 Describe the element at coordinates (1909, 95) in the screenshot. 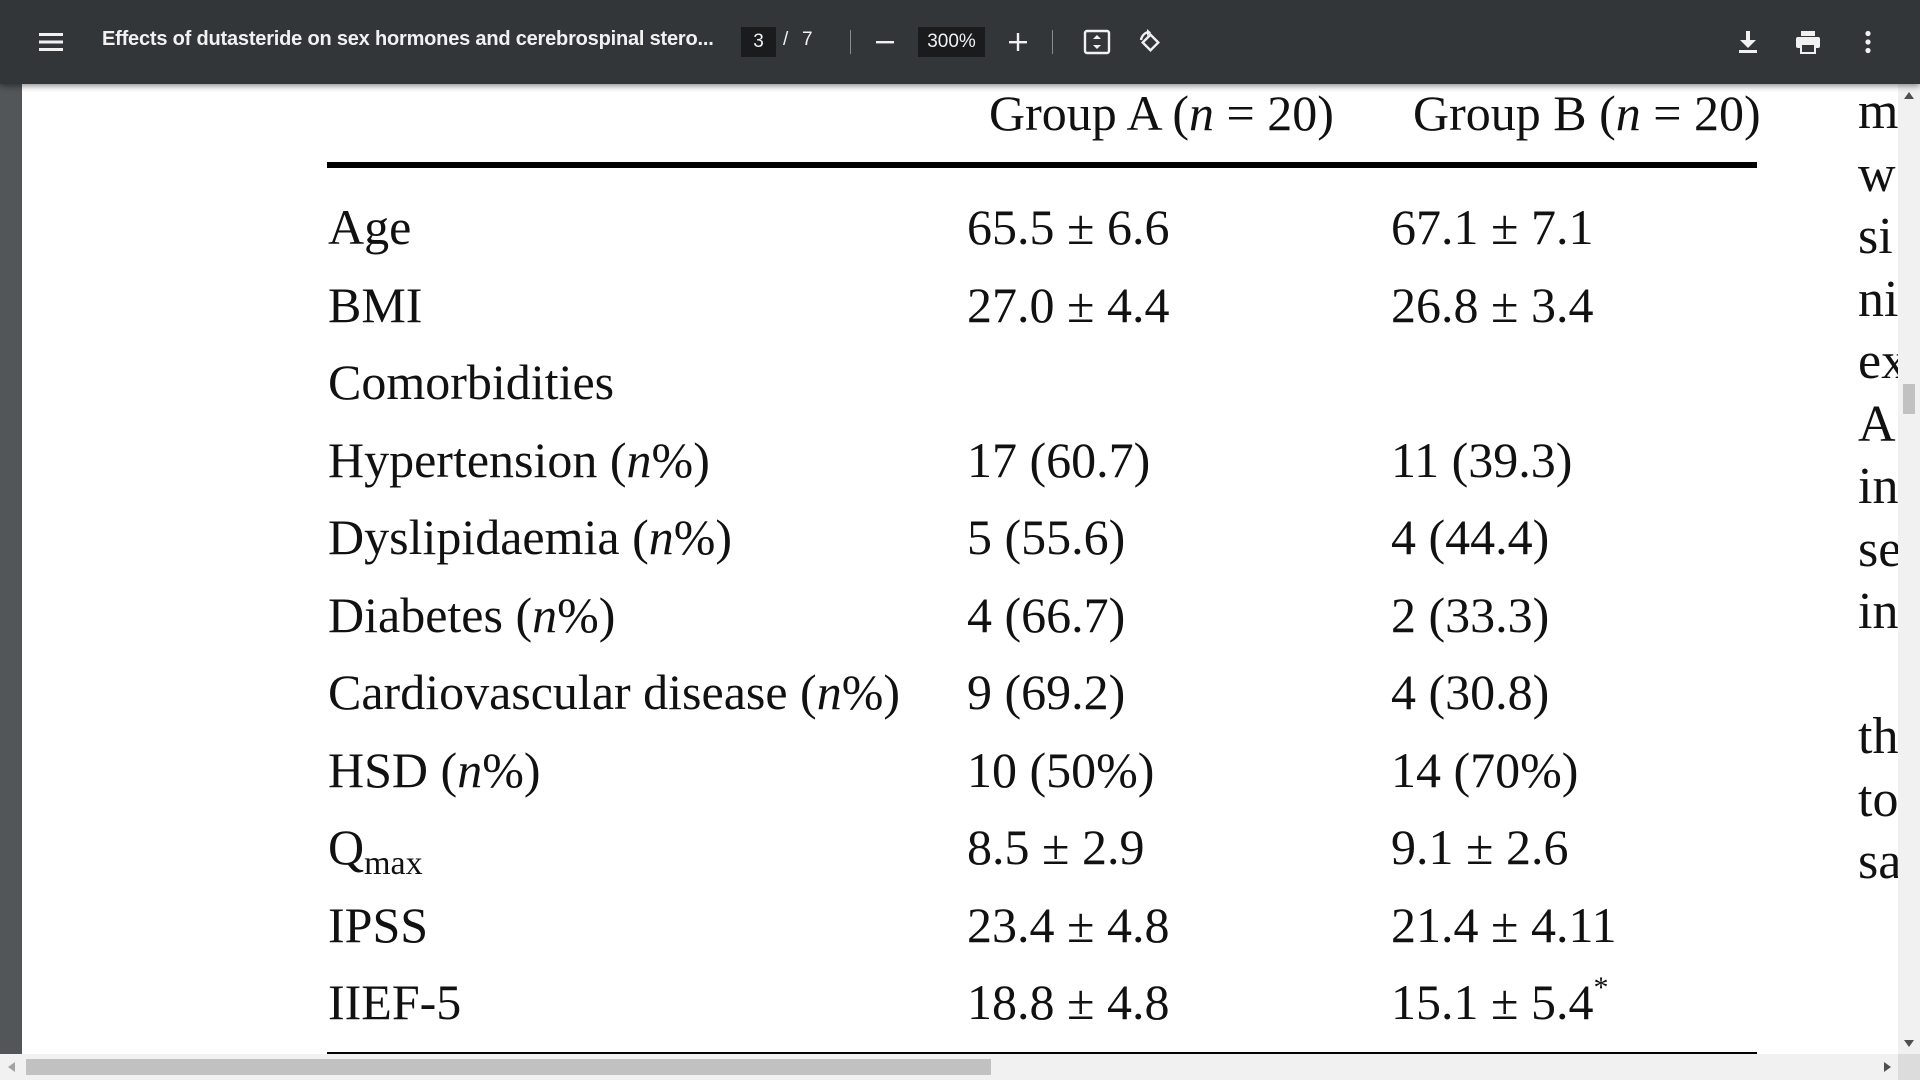

I see `scroll-up-arrow-icon` at that location.